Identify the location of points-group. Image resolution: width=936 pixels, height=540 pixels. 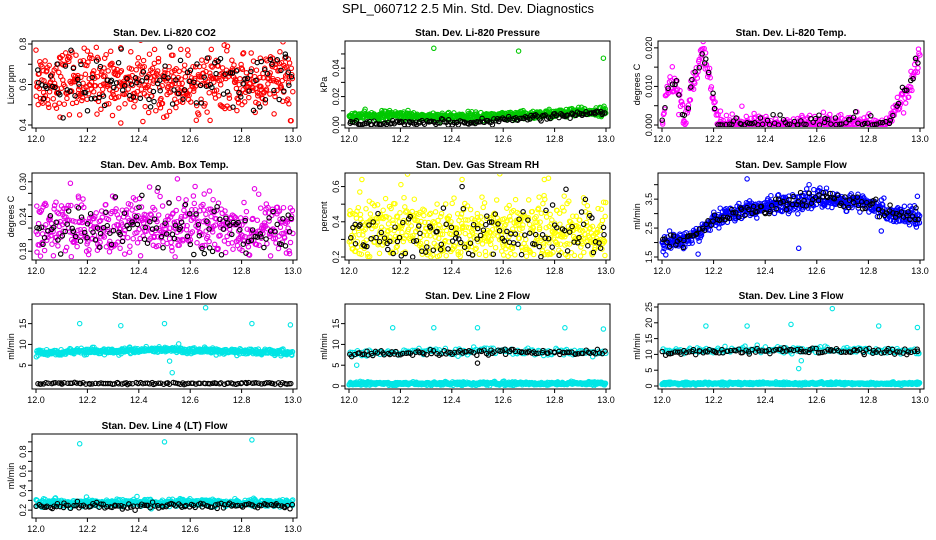
(791, 84).